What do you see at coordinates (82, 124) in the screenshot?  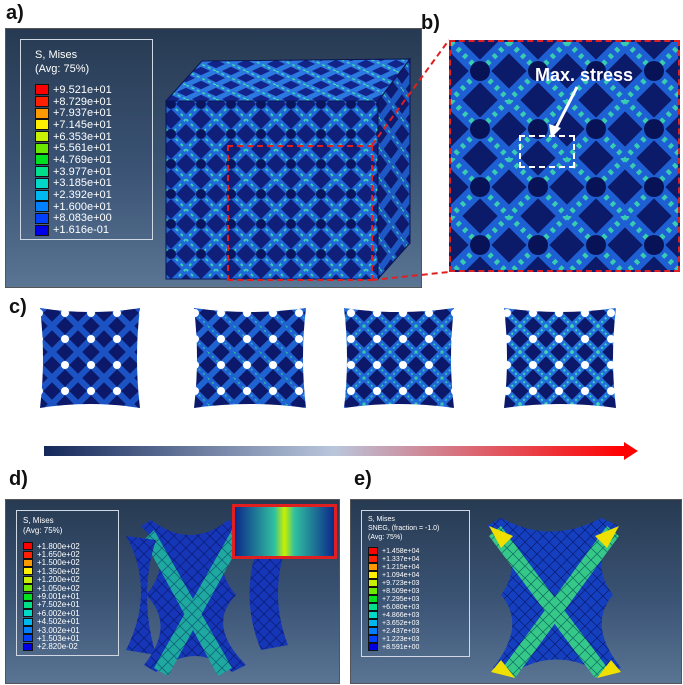 I see `legend-value: +7.145e+01` at bounding box center [82, 124].